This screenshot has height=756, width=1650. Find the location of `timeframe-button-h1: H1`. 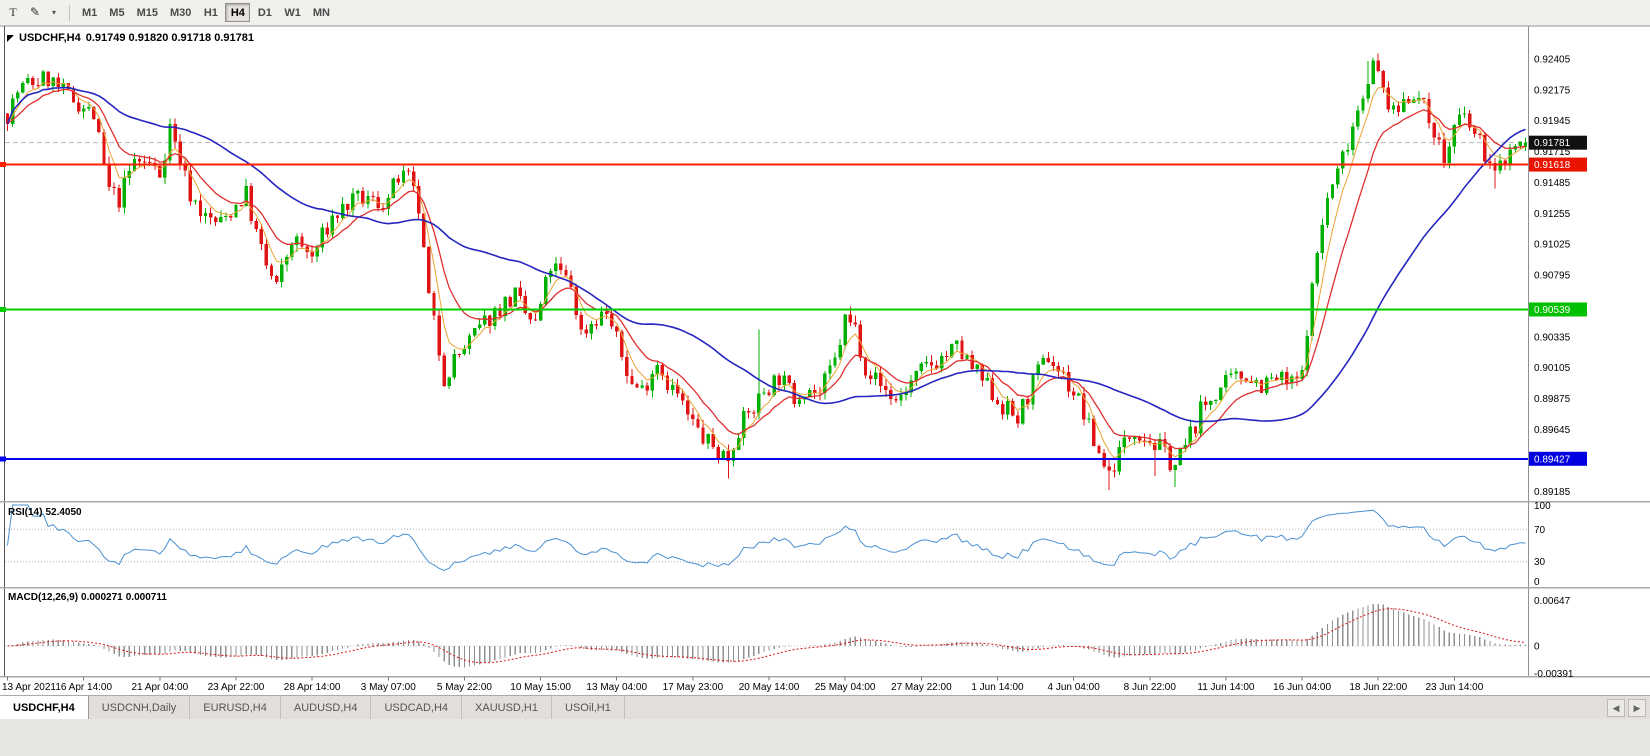

timeframe-button-h1: H1 is located at coordinates (210, 12).